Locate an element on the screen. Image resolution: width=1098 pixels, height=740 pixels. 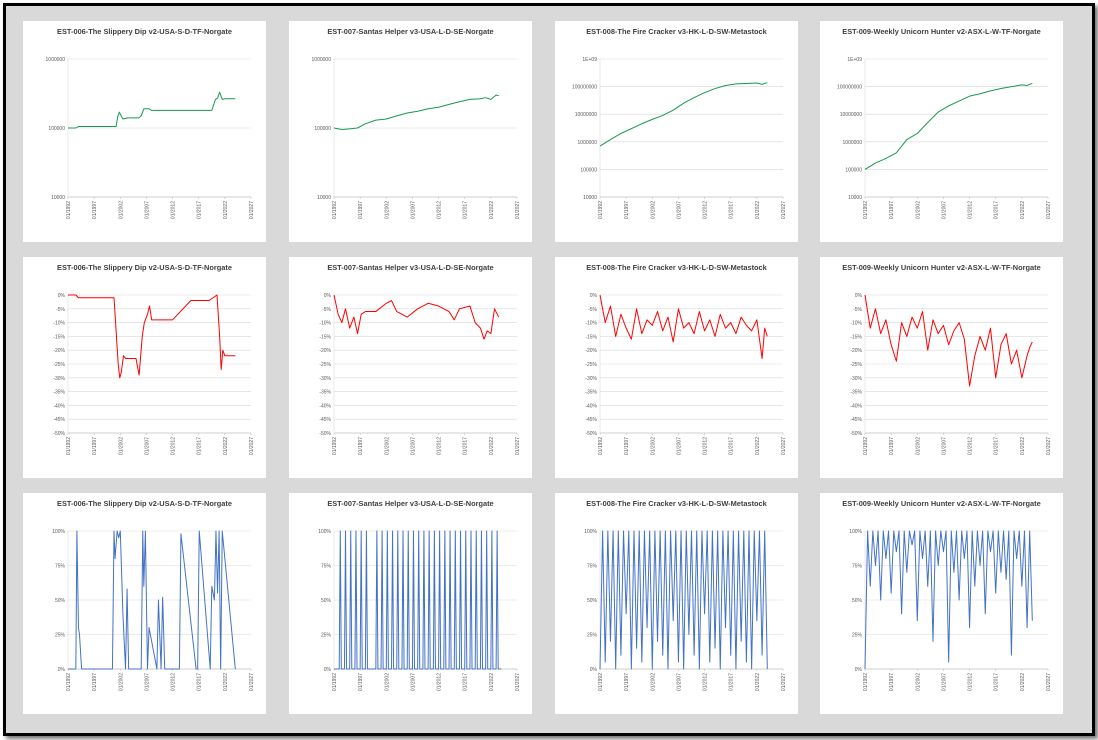
y-tick-label: -5% is located at coordinates (857, 310).